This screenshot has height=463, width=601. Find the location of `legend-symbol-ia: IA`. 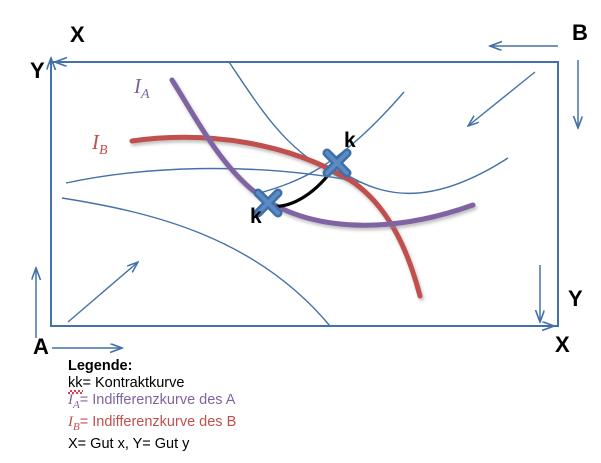

legend-symbol-ia: IA is located at coordinates (74, 401).